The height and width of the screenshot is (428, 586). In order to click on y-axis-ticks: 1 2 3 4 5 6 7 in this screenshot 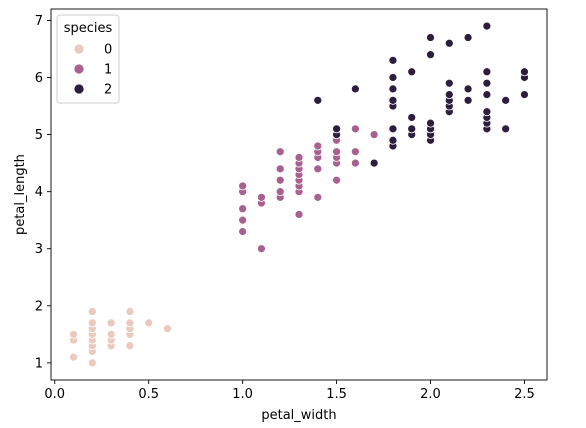, I will do `click(43, 192)`.